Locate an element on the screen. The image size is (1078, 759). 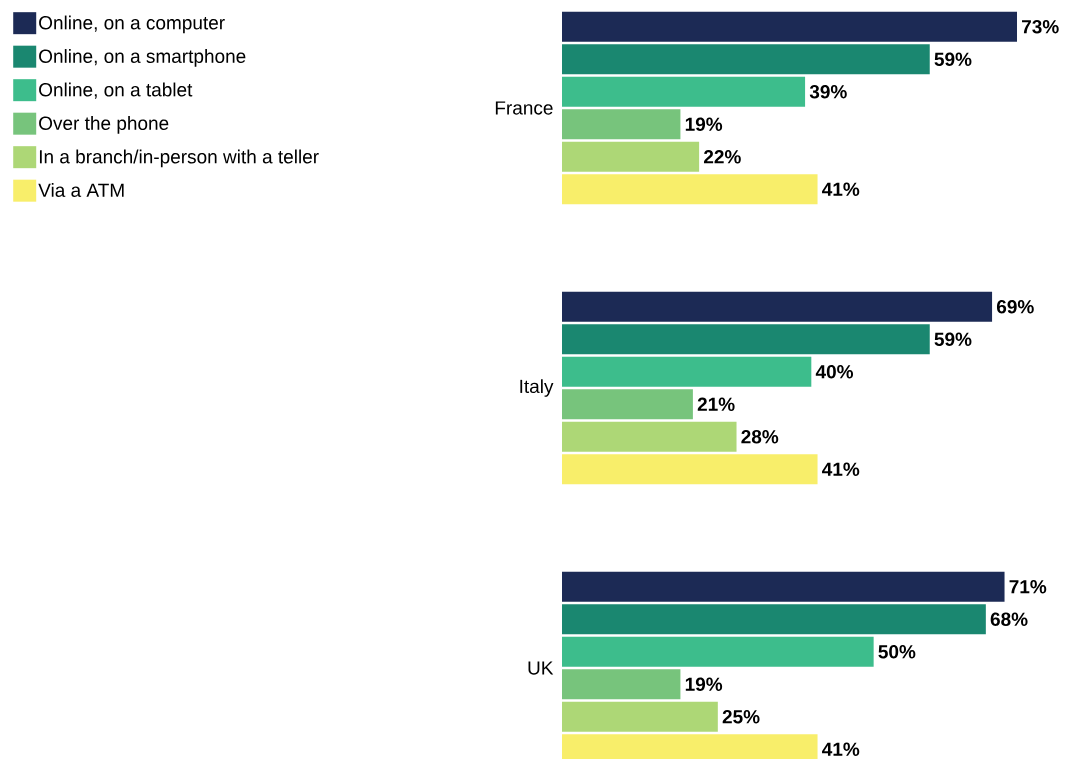
data-label: 28% is located at coordinates (760, 437).